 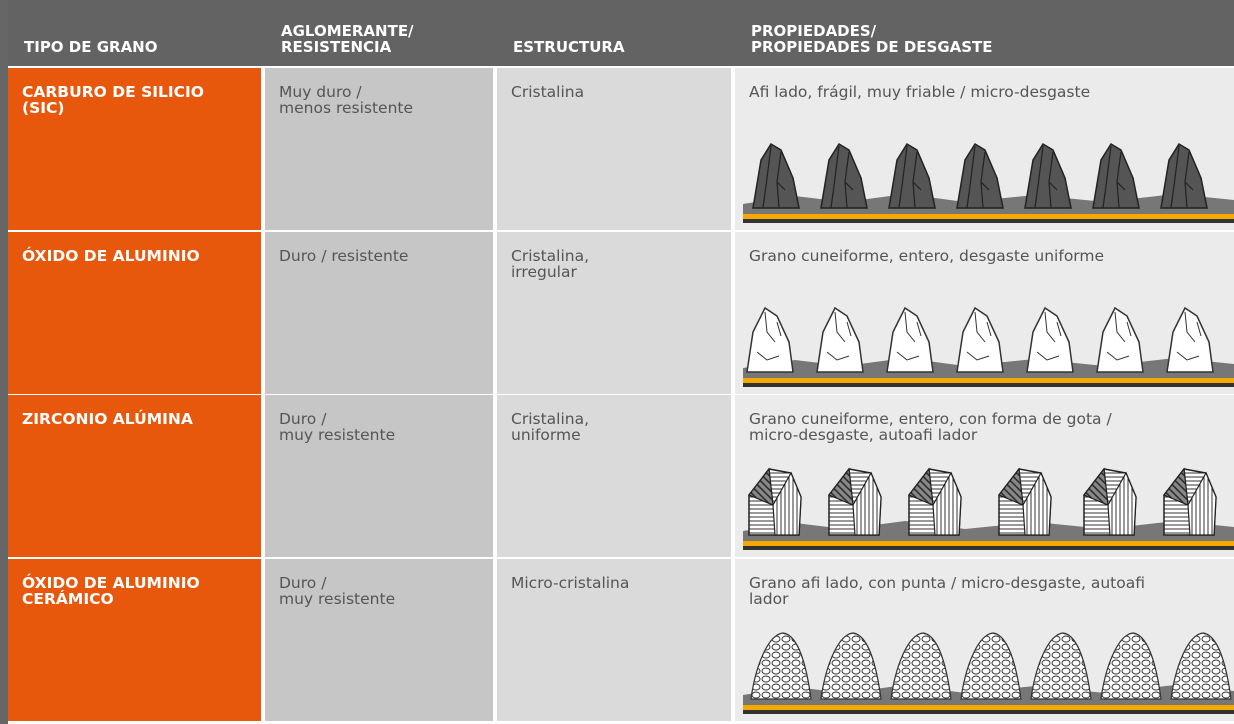 What do you see at coordinates (544, 272) in the screenshot?
I see `cell-text: irregular` at bounding box center [544, 272].